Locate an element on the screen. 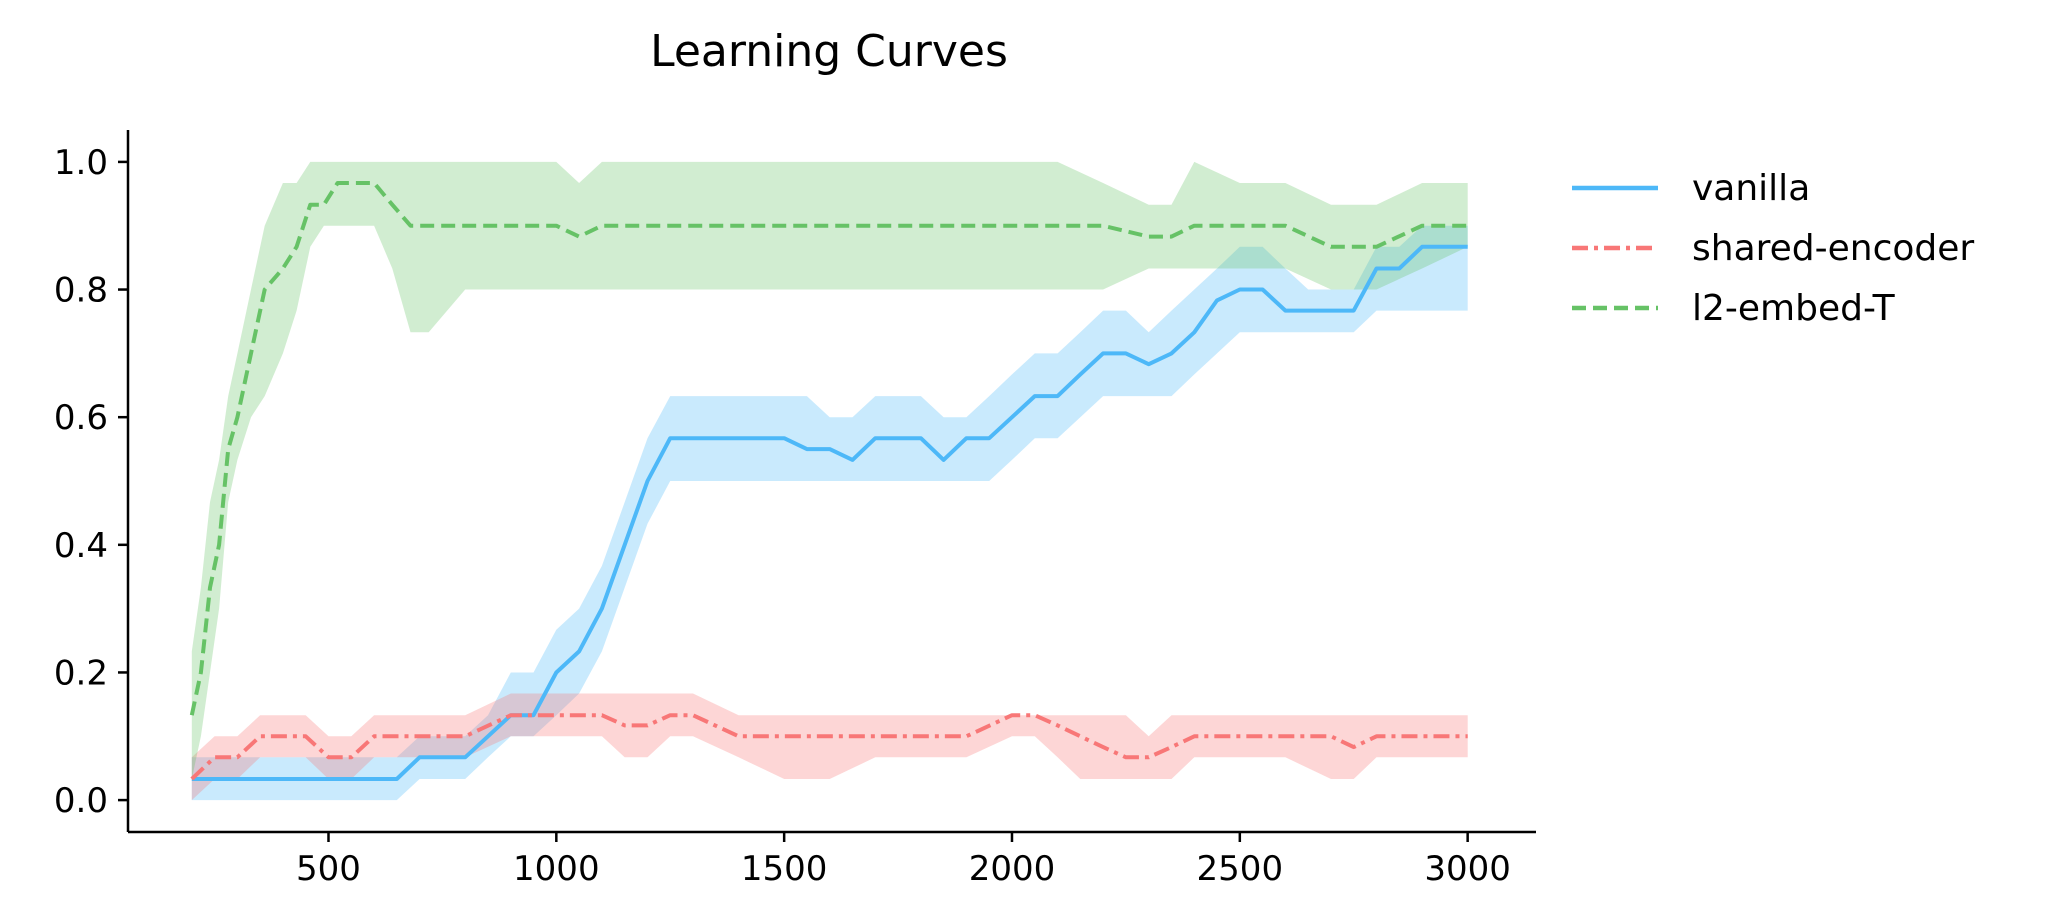 This screenshot has height=922, width=2048. legend: vanilla shared-encoder l2-embed-T is located at coordinates (1773, 248).